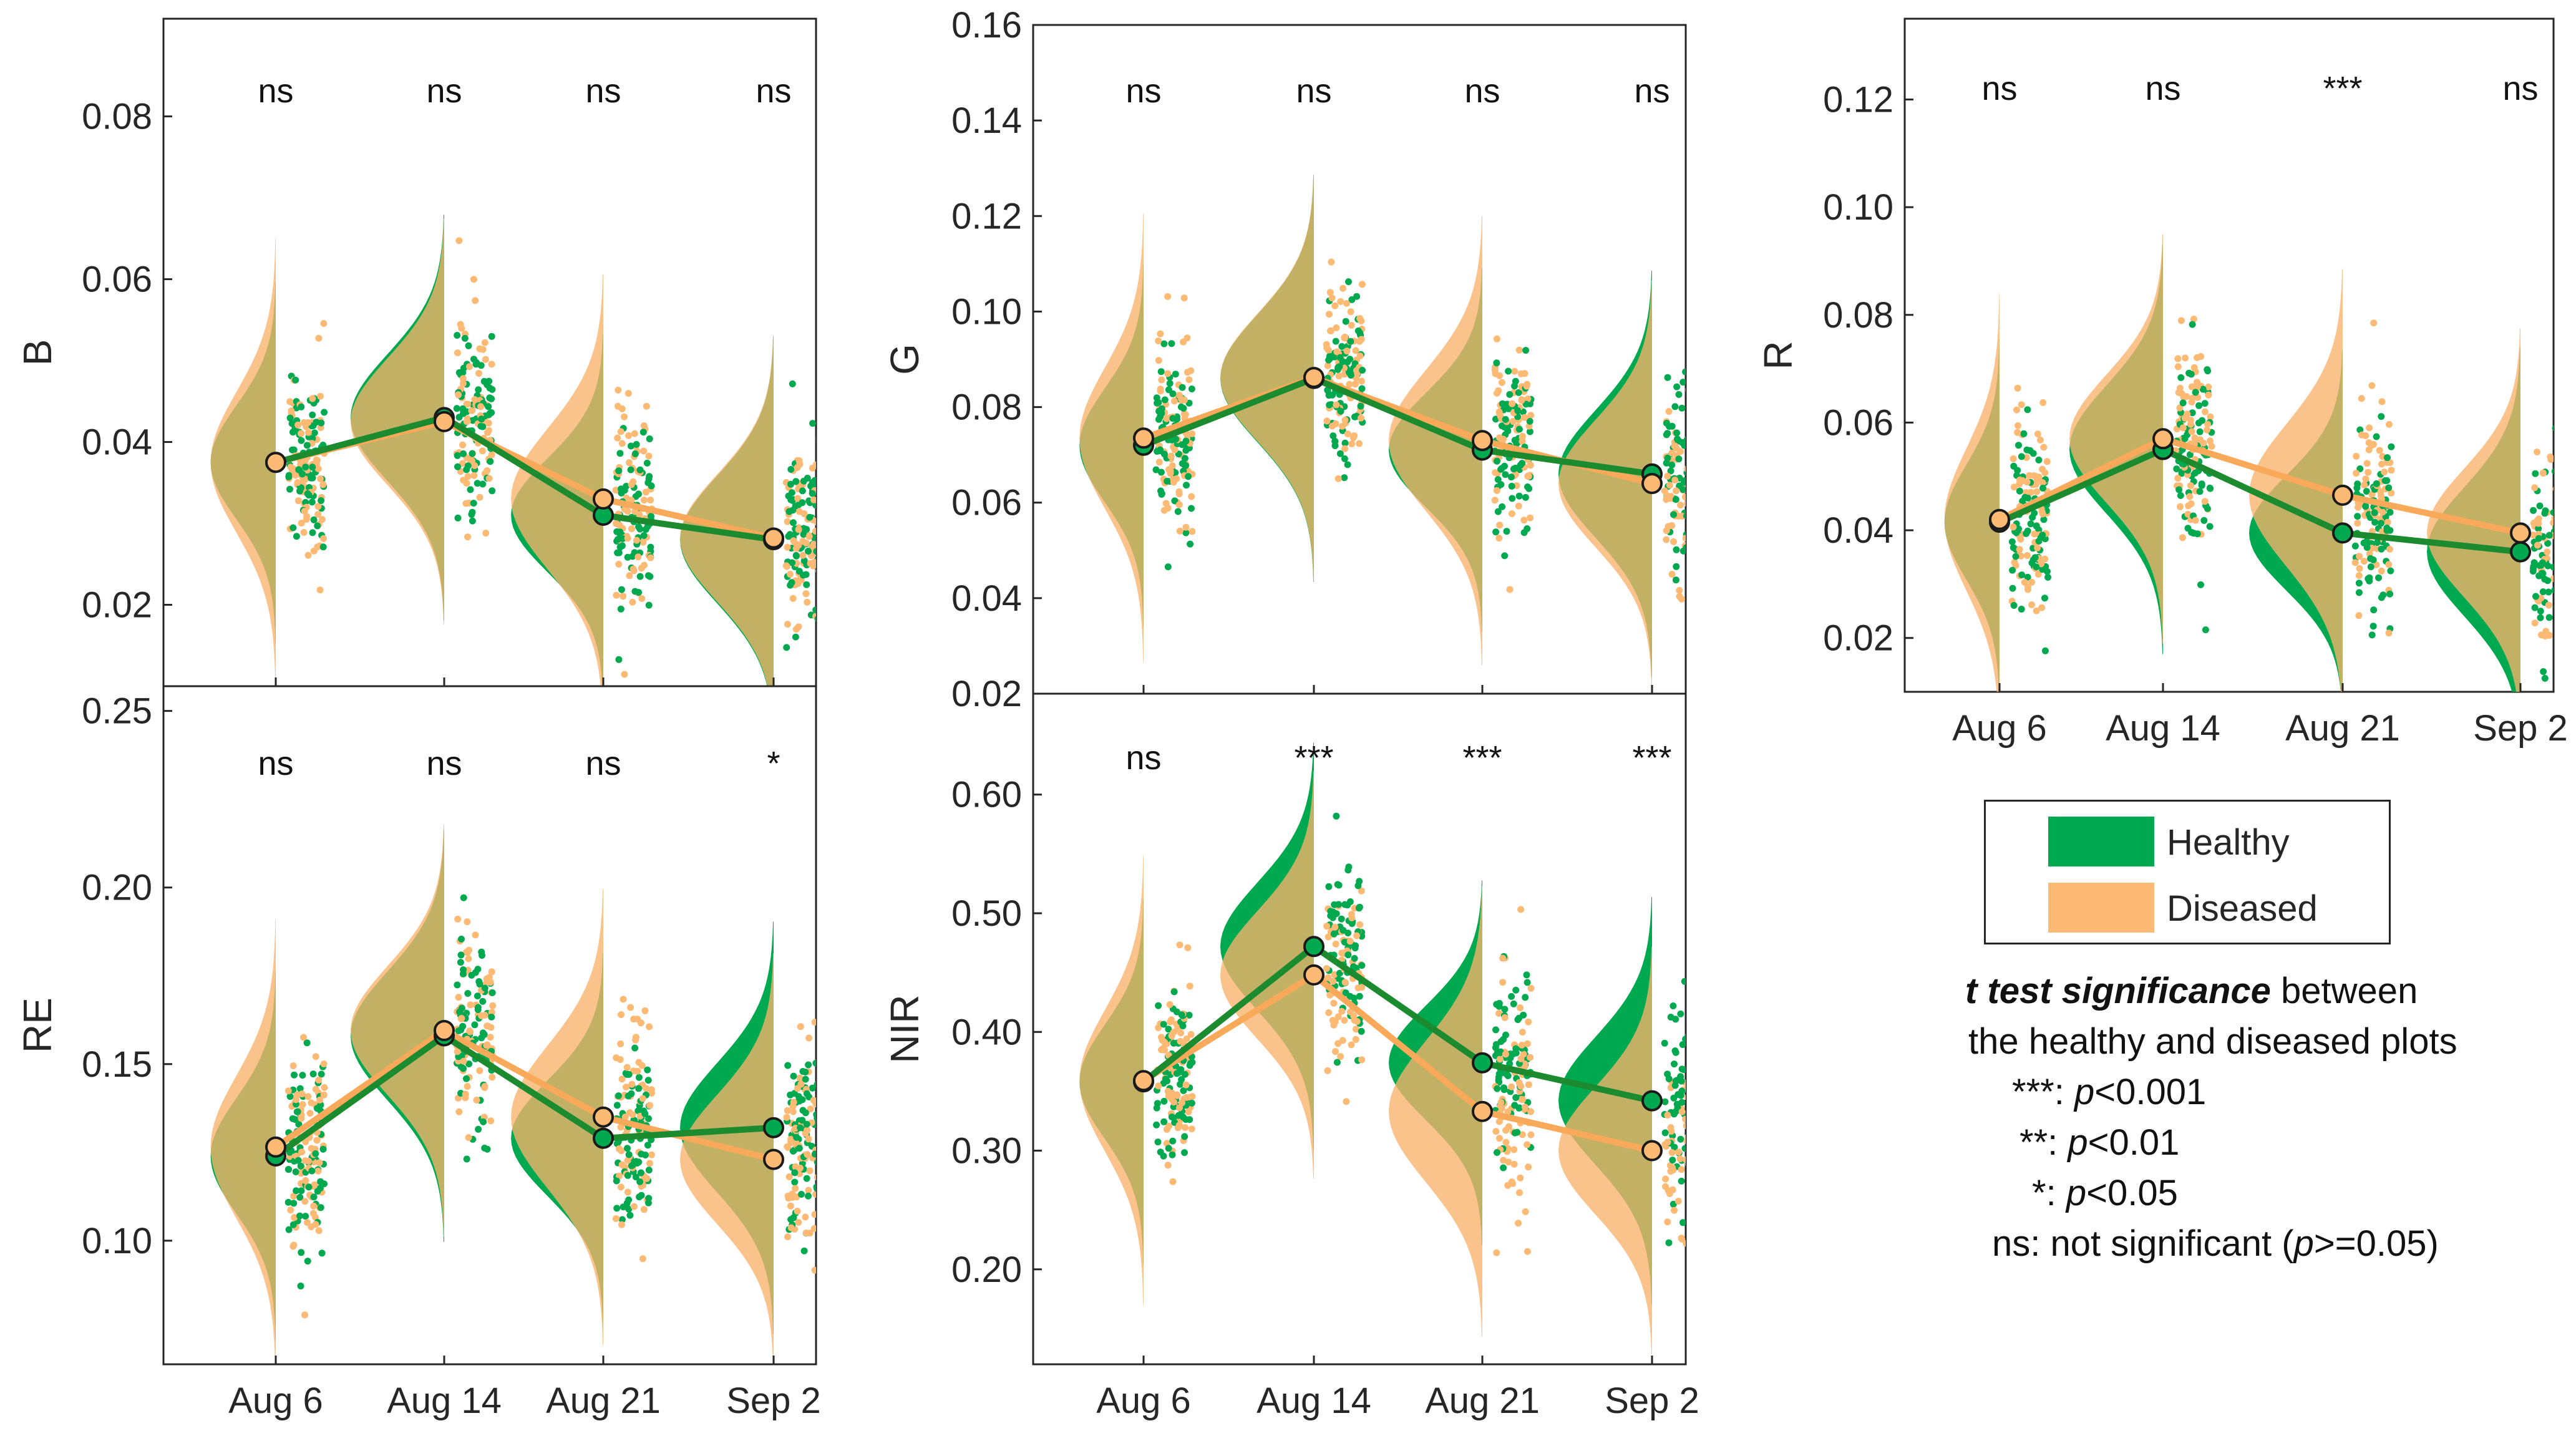 This screenshot has width=2576, height=1451. Describe the element at coordinates (1482, 91) in the screenshot. I see `significance-label: ns` at that location.